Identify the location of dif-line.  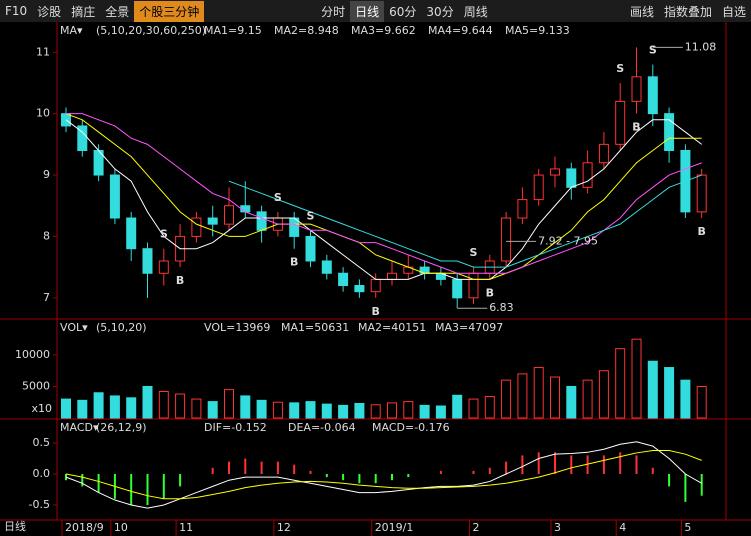
(383, 475).